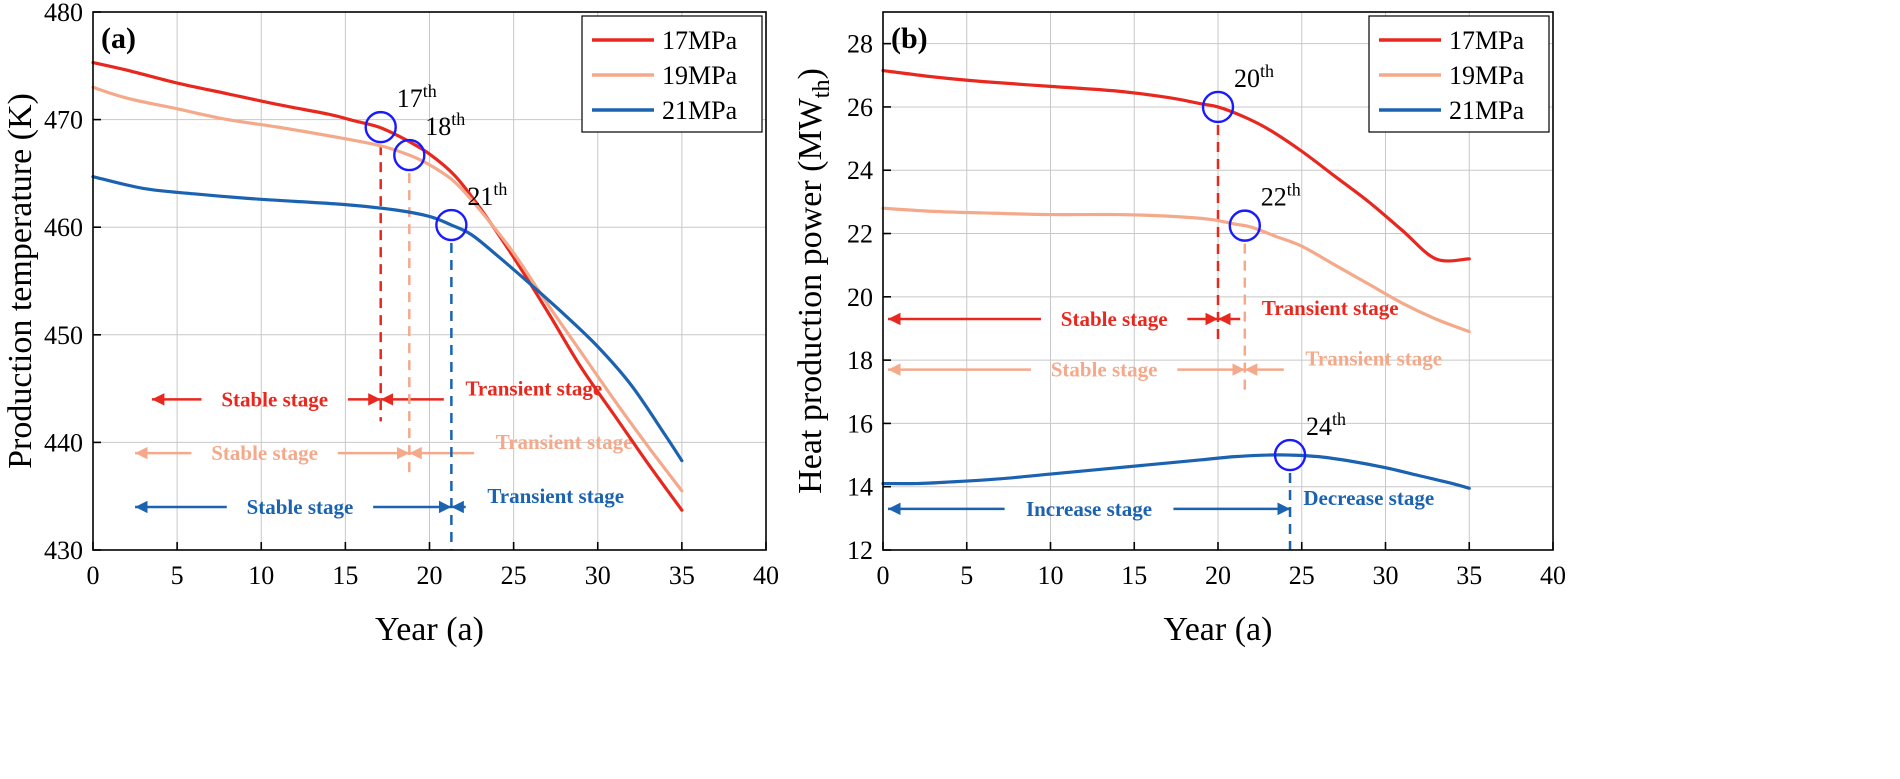 Image resolution: width=1900 pixels, height=779 pixels. Describe the element at coordinates (860, 423) in the screenshot. I see `y-tick-label: 16` at that location.